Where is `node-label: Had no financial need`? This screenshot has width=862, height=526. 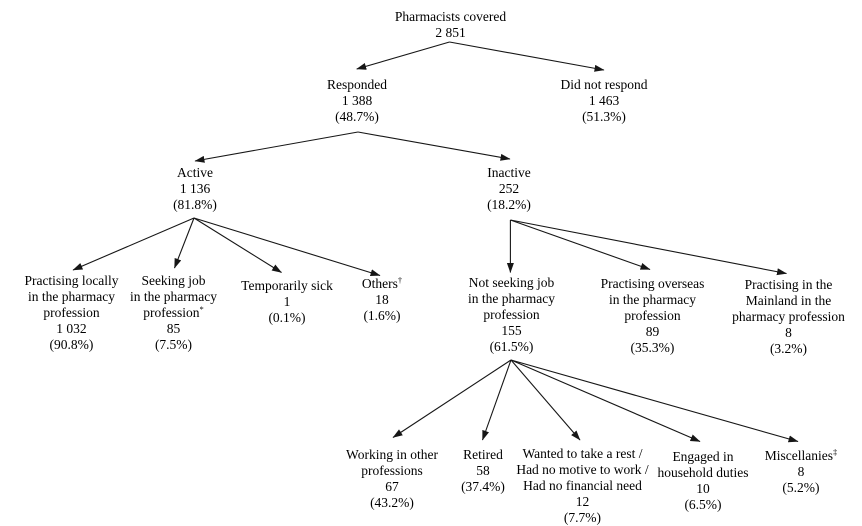
node-label: Had no financial need is located at coordinates (582, 486).